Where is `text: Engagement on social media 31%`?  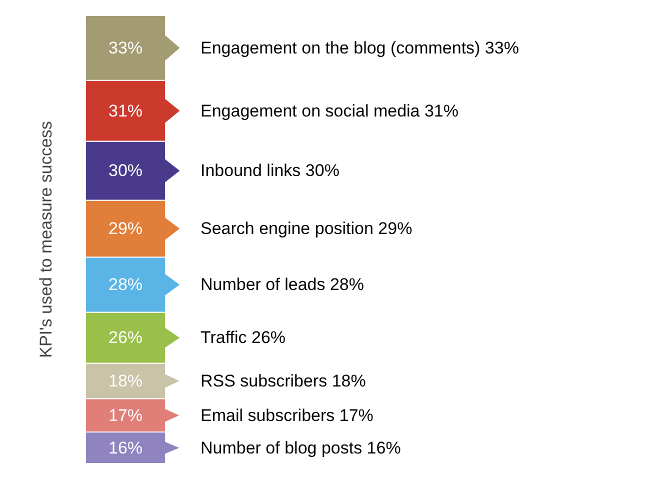
text: Engagement on social media 31% is located at coordinates (329, 110).